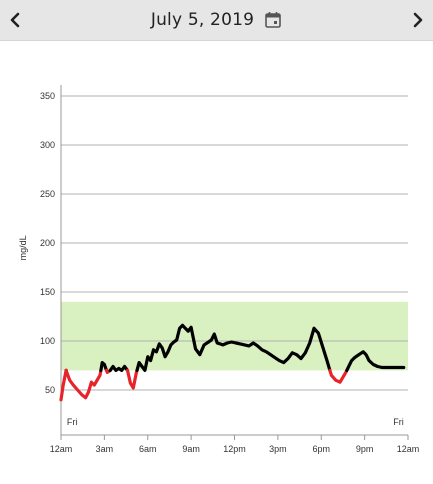 This screenshot has width=433, height=484. Describe the element at coordinates (105, 449) in the screenshot. I see `x-tick-label: 3am` at that location.